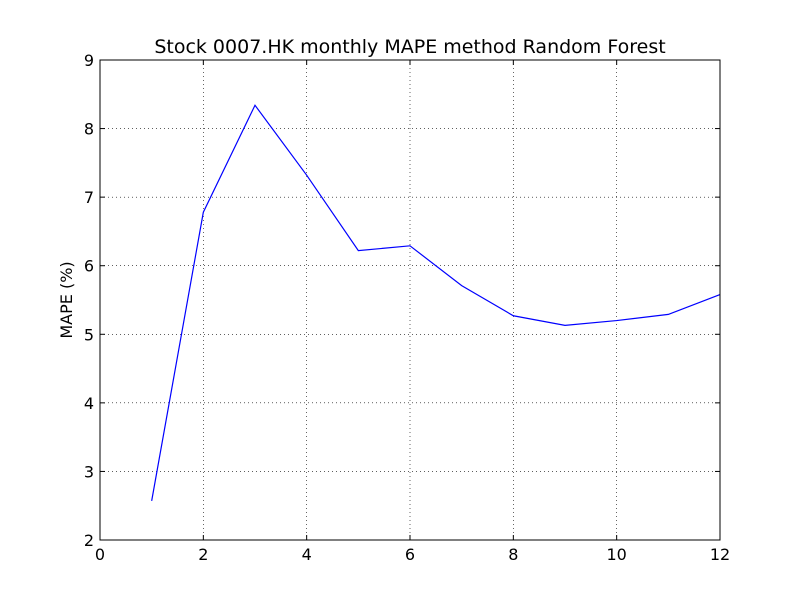 The width and height of the screenshot is (800, 605). I want to click on y-tick-label: 8, so click(89, 129).